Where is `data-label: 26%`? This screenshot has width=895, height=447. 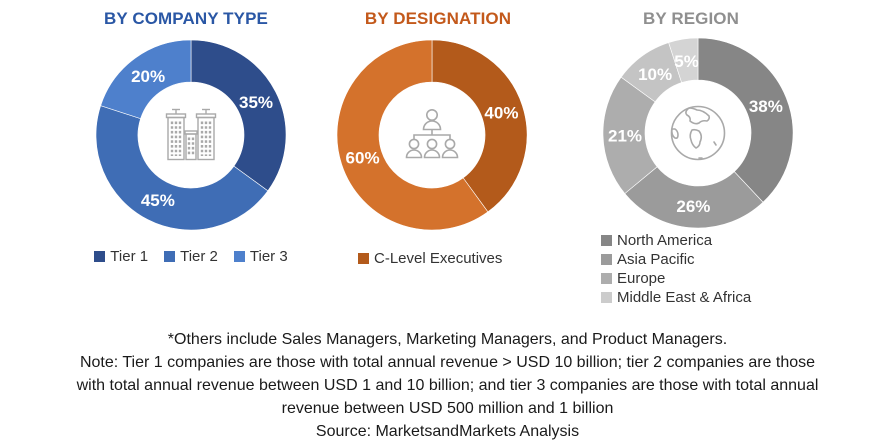
data-label: 26% is located at coordinates (693, 206).